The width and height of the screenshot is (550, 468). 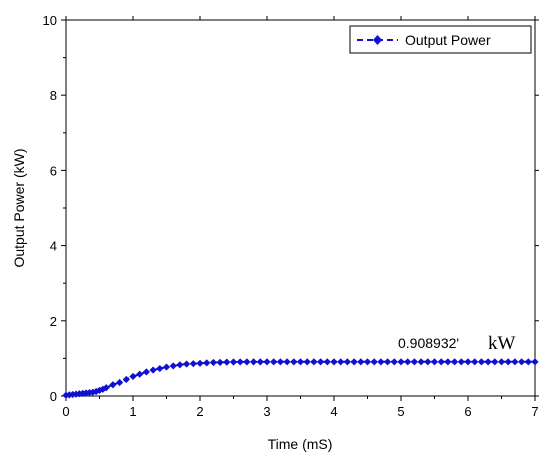 I want to click on plateau-annotation: 0.908932' kW, so click(x=457, y=343).